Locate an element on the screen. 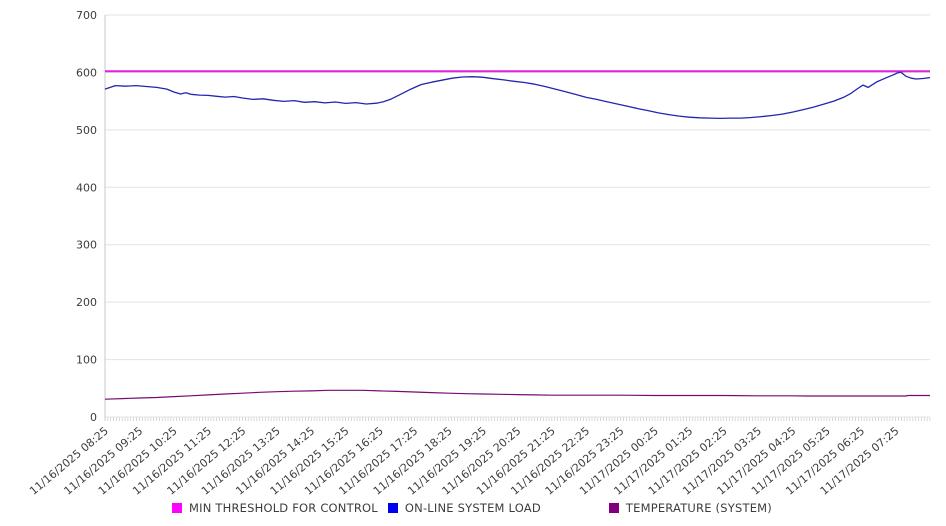 The width and height of the screenshot is (946, 526). y-tick-label-200: 200 is located at coordinates (86, 302).